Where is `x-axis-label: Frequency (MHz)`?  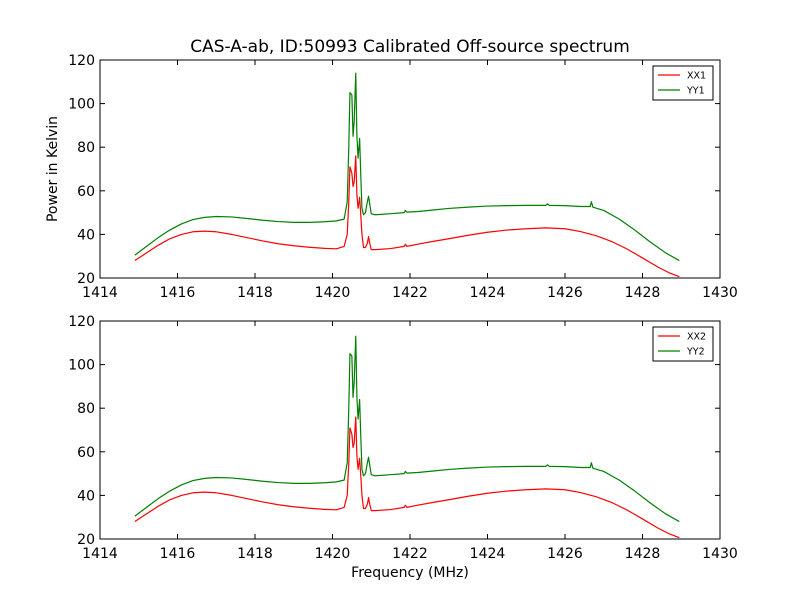
x-axis-label: Frequency (MHz) is located at coordinates (410, 573).